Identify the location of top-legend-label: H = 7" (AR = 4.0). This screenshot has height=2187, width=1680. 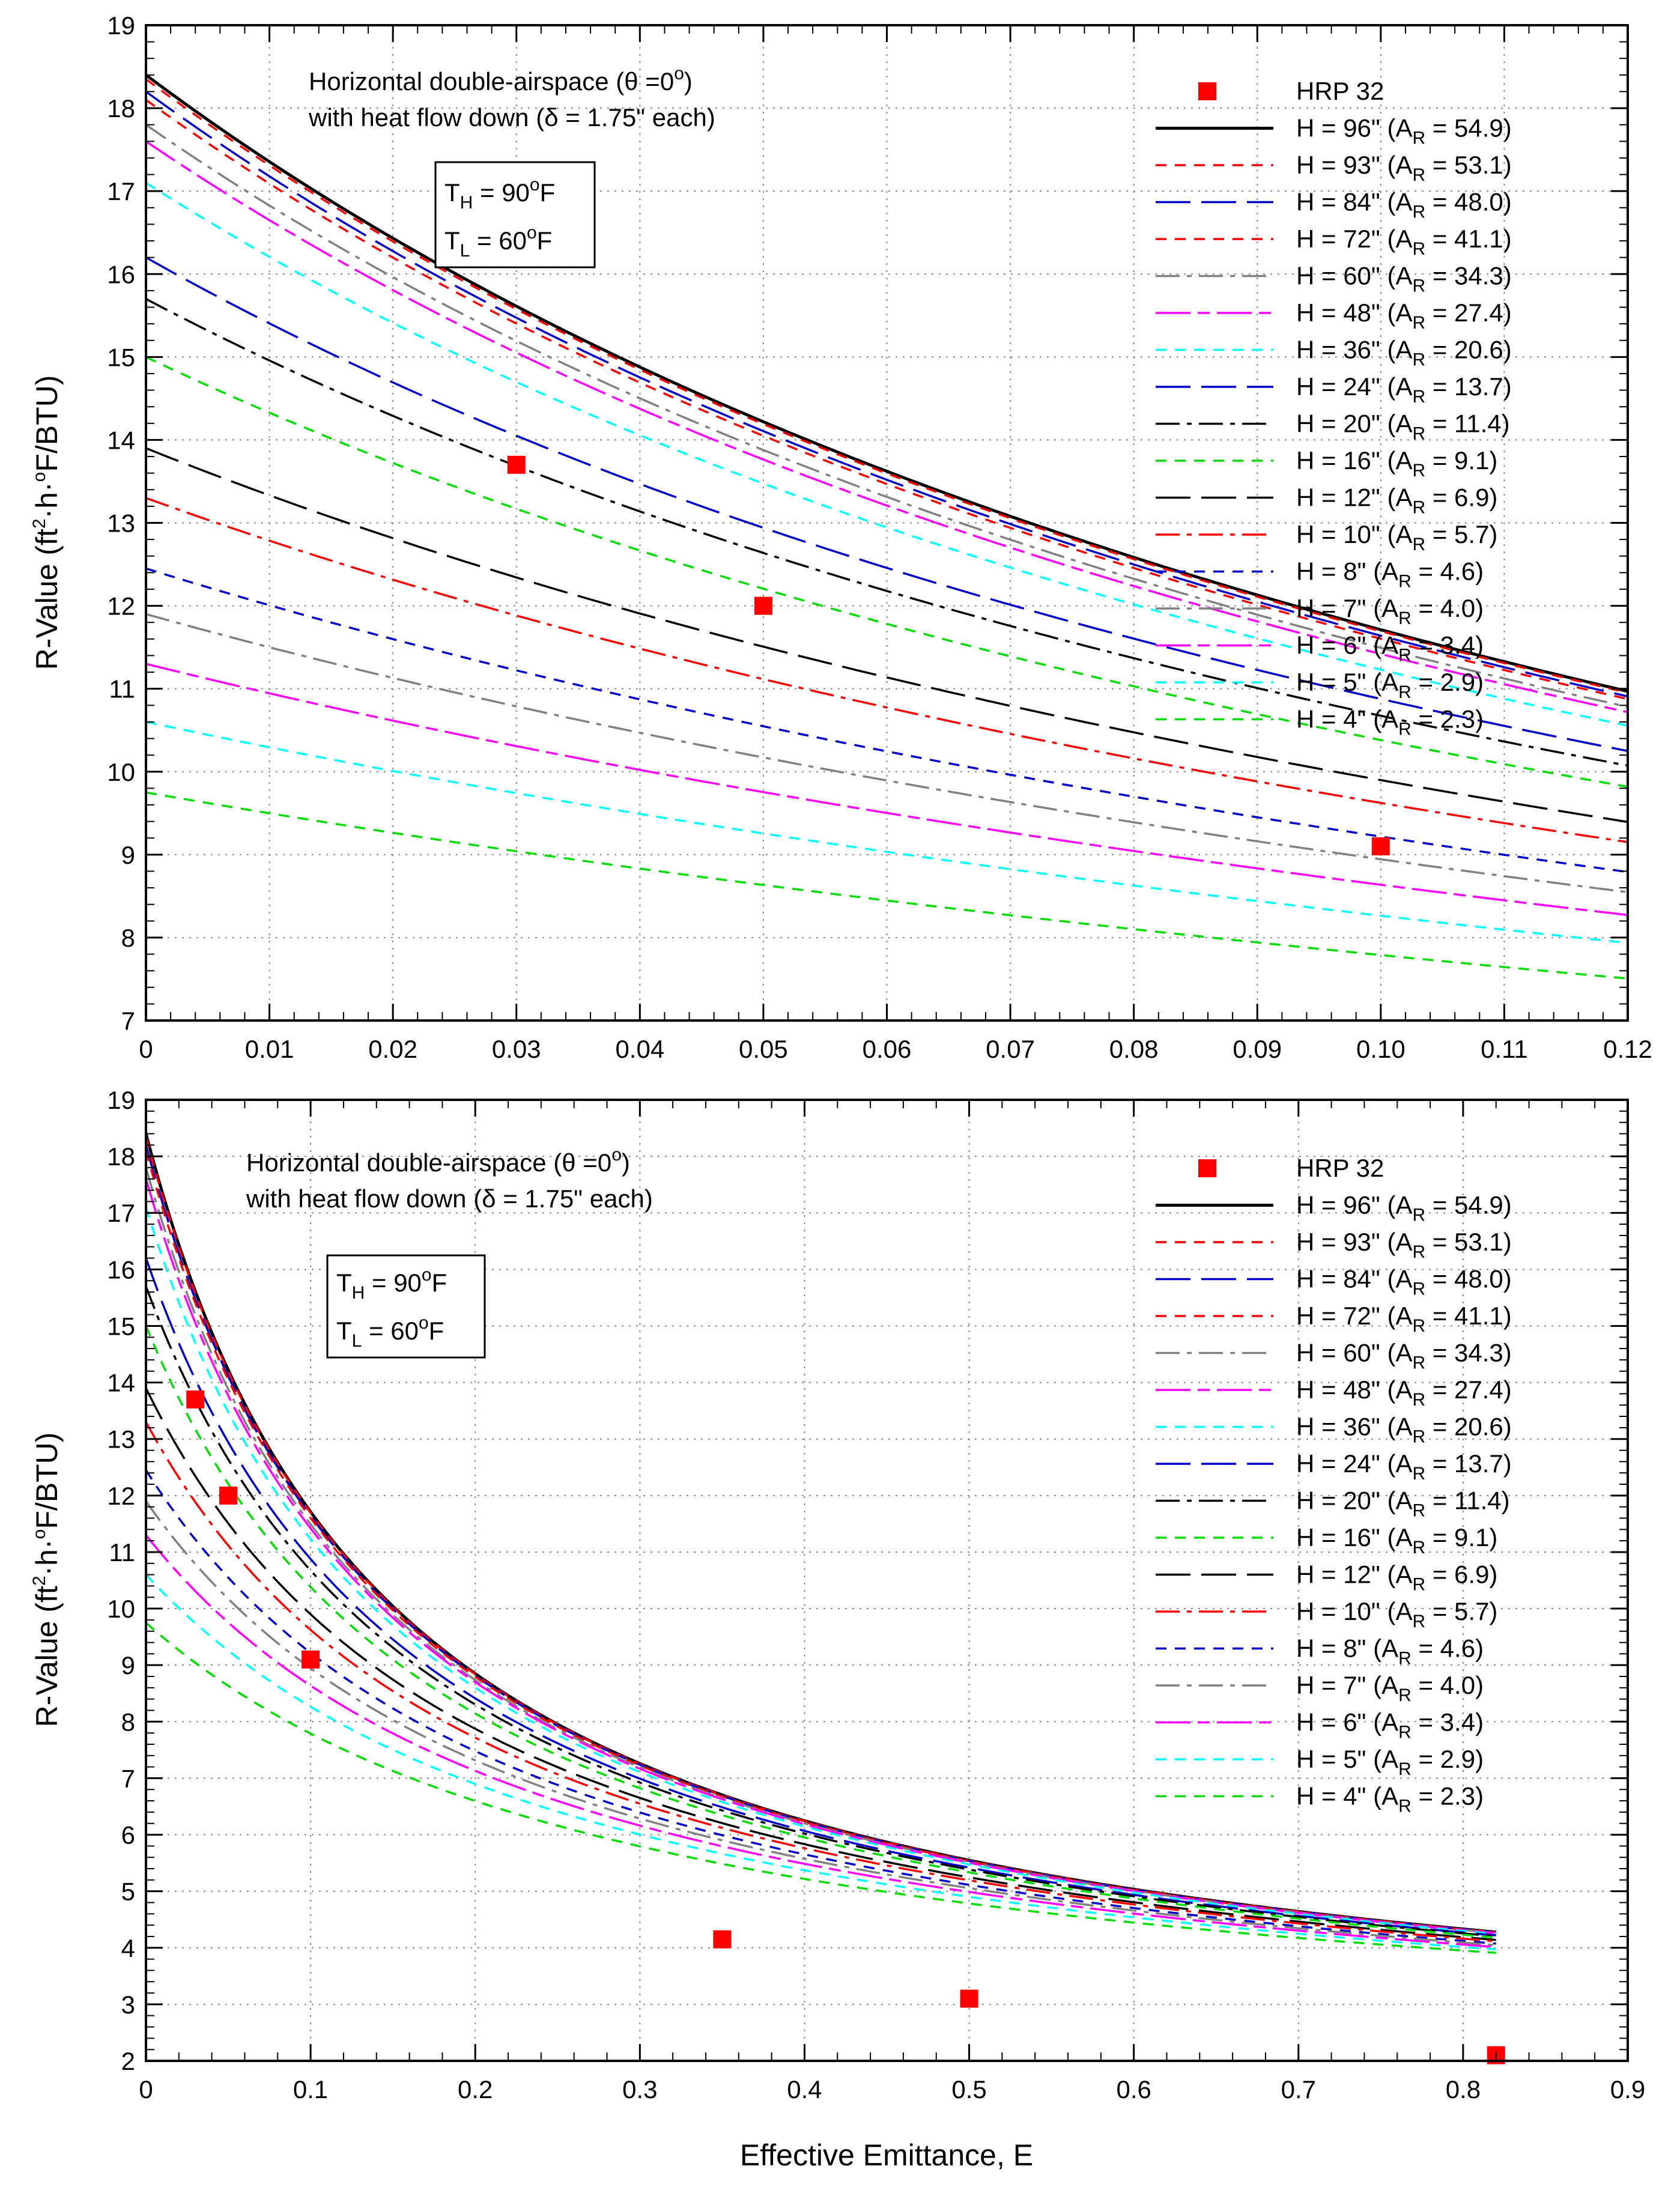
(1390, 611).